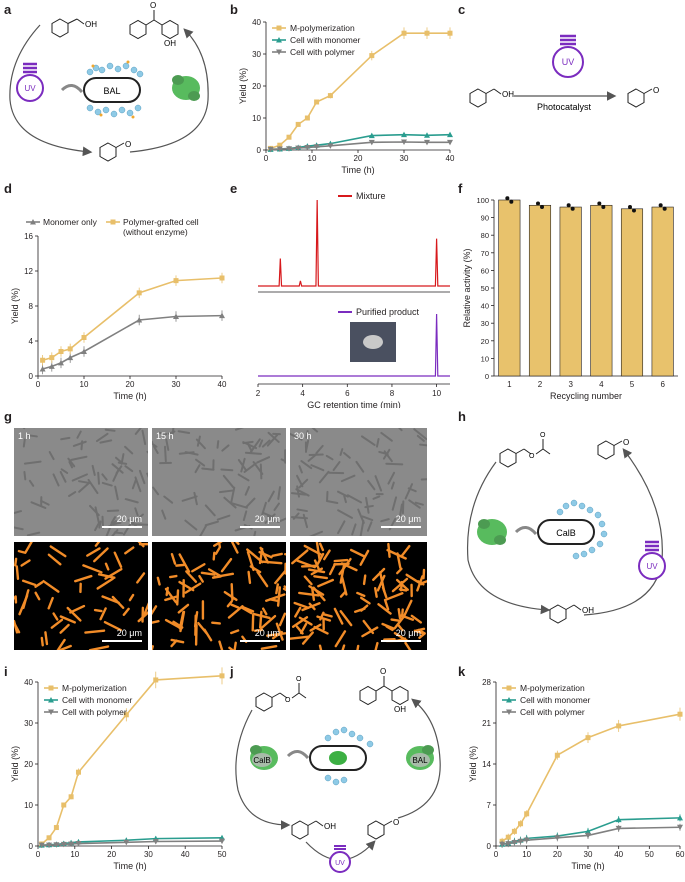 Image resolution: width=685 pixels, height=882 pixels. Describe the element at coordinates (358, 596) in the screenshot. I see `micrograph-fluorescence-30h: 20 μm` at that location.